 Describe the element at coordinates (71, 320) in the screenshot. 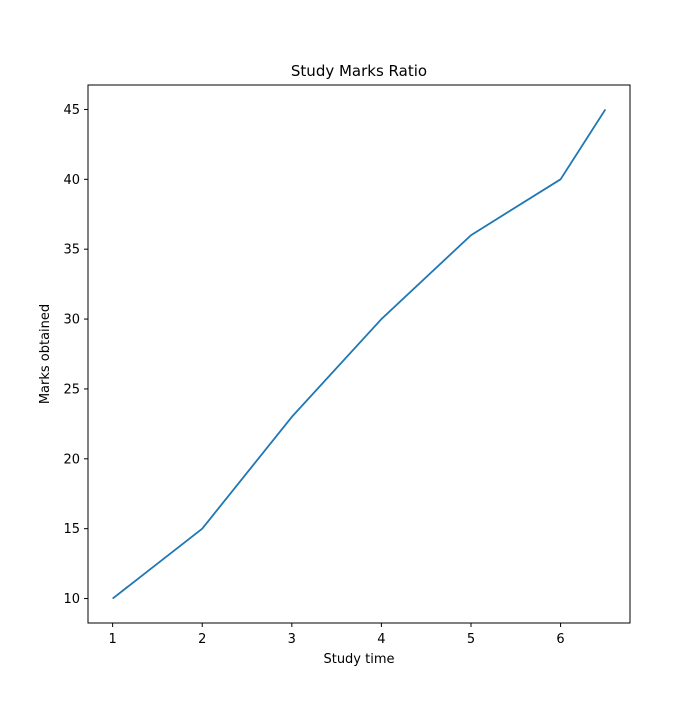

I see `y-tick-label: 30` at that location.